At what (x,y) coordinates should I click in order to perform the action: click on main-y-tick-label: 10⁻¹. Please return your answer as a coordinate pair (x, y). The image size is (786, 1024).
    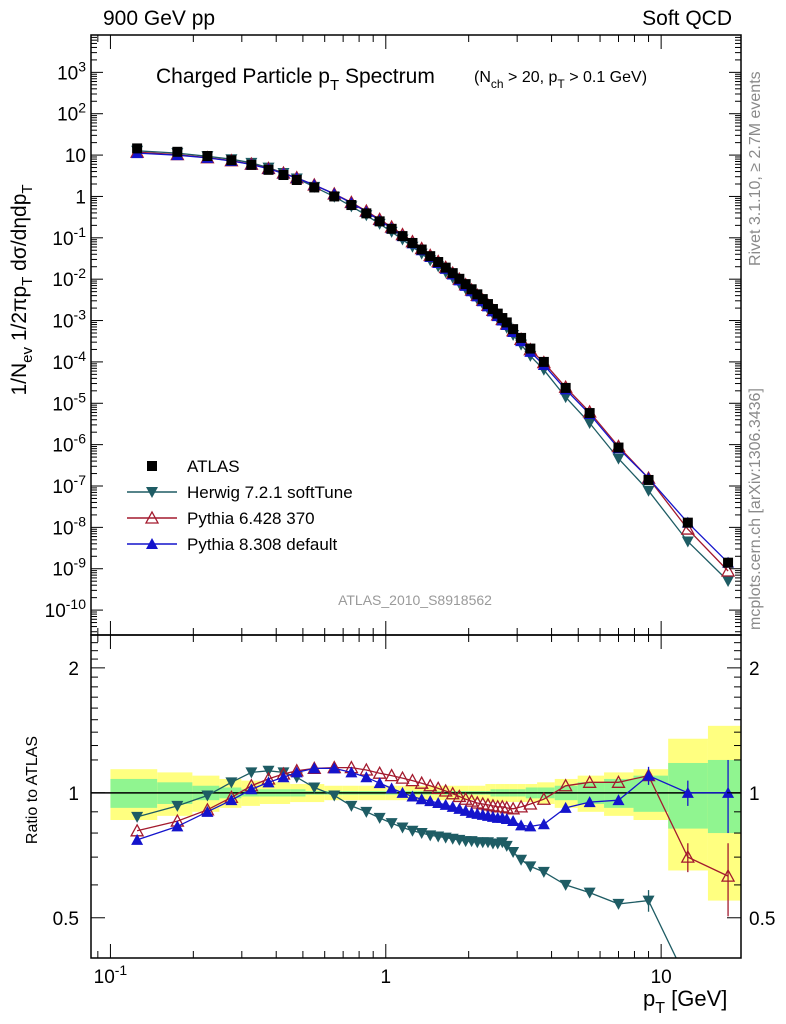
    Looking at the image, I should click on (69, 237).